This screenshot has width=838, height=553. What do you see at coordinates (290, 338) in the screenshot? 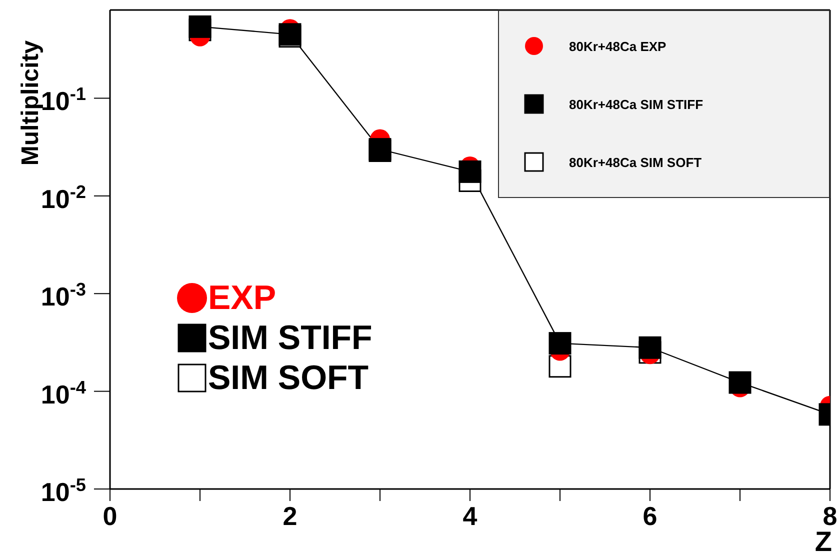
I see `annotation: SIM STIFF` at bounding box center [290, 338].